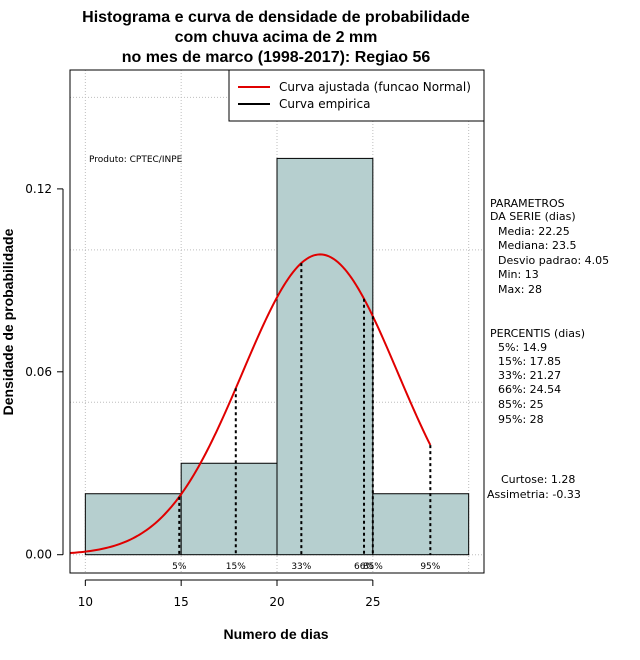  What do you see at coordinates (529, 389) in the screenshot?
I see `percentis-p66: 66%: 24.54` at bounding box center [529, 389].